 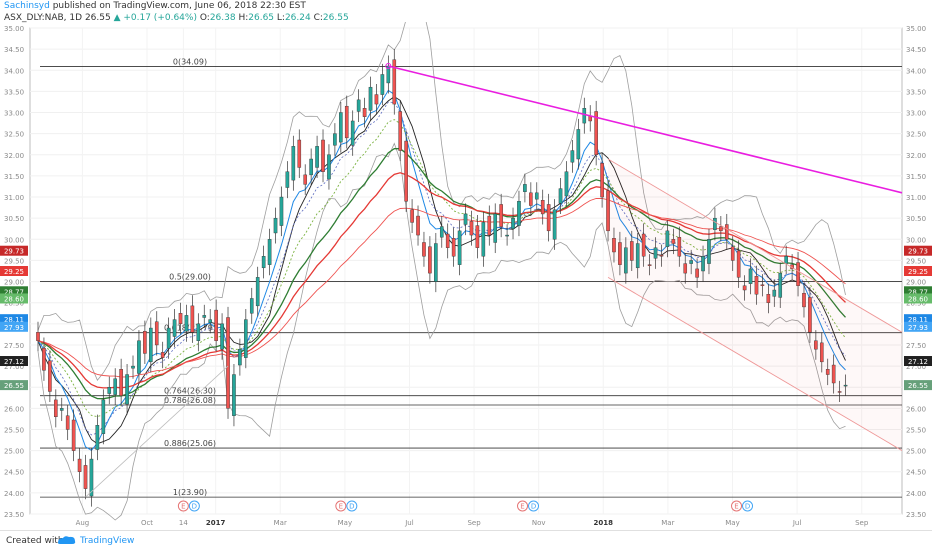 I want to click on y-tick-label-right: 32.50, so click(x=916, y=135).